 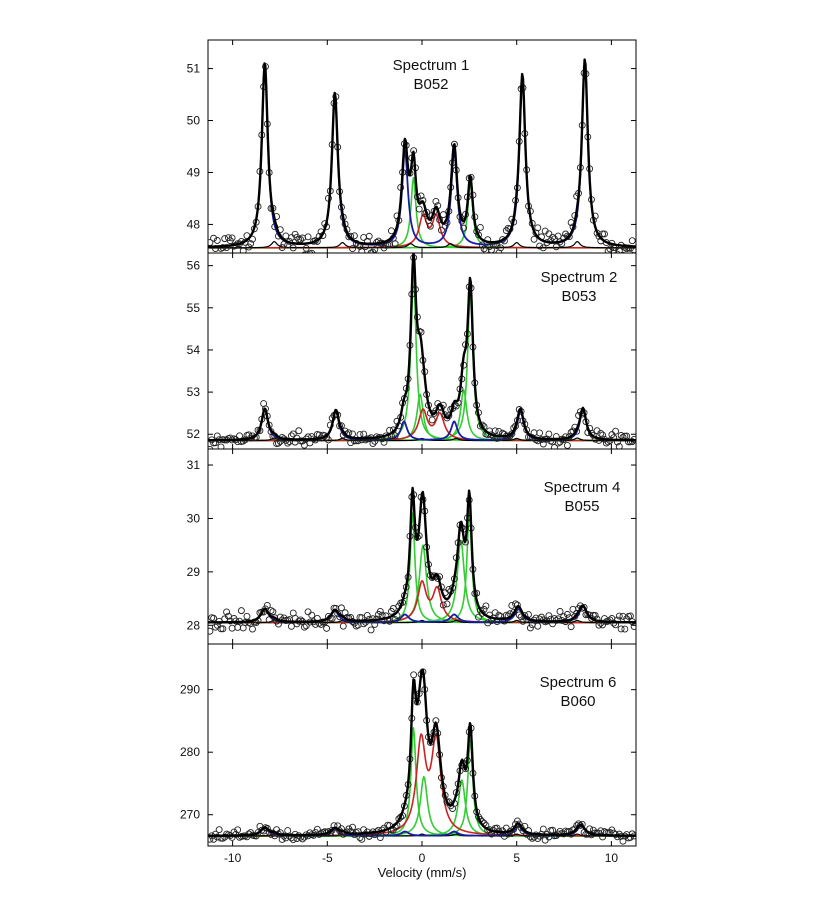 What do you see at coordinates (194, 572) in the screenshot?
I see `y-tick-label: 29` at bounding box center [194, 572].